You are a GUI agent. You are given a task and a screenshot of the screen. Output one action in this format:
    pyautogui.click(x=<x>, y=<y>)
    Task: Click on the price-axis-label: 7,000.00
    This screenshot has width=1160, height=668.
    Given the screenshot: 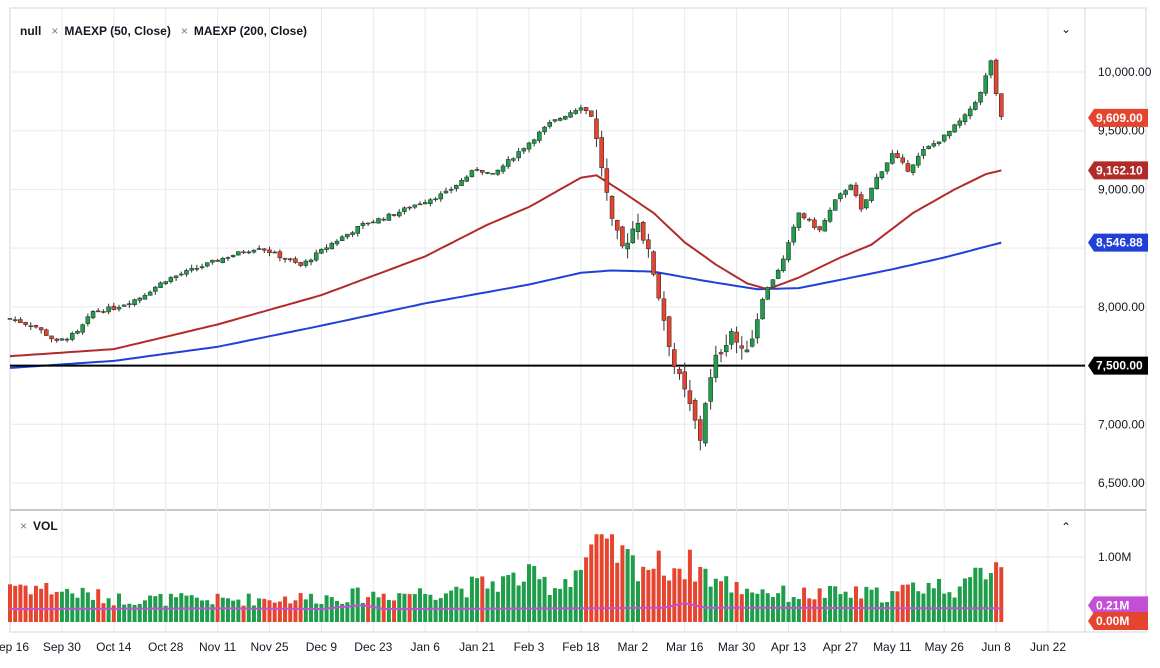 What is the action you would take?
    pyautogui.click(x=1121, y=424)
    